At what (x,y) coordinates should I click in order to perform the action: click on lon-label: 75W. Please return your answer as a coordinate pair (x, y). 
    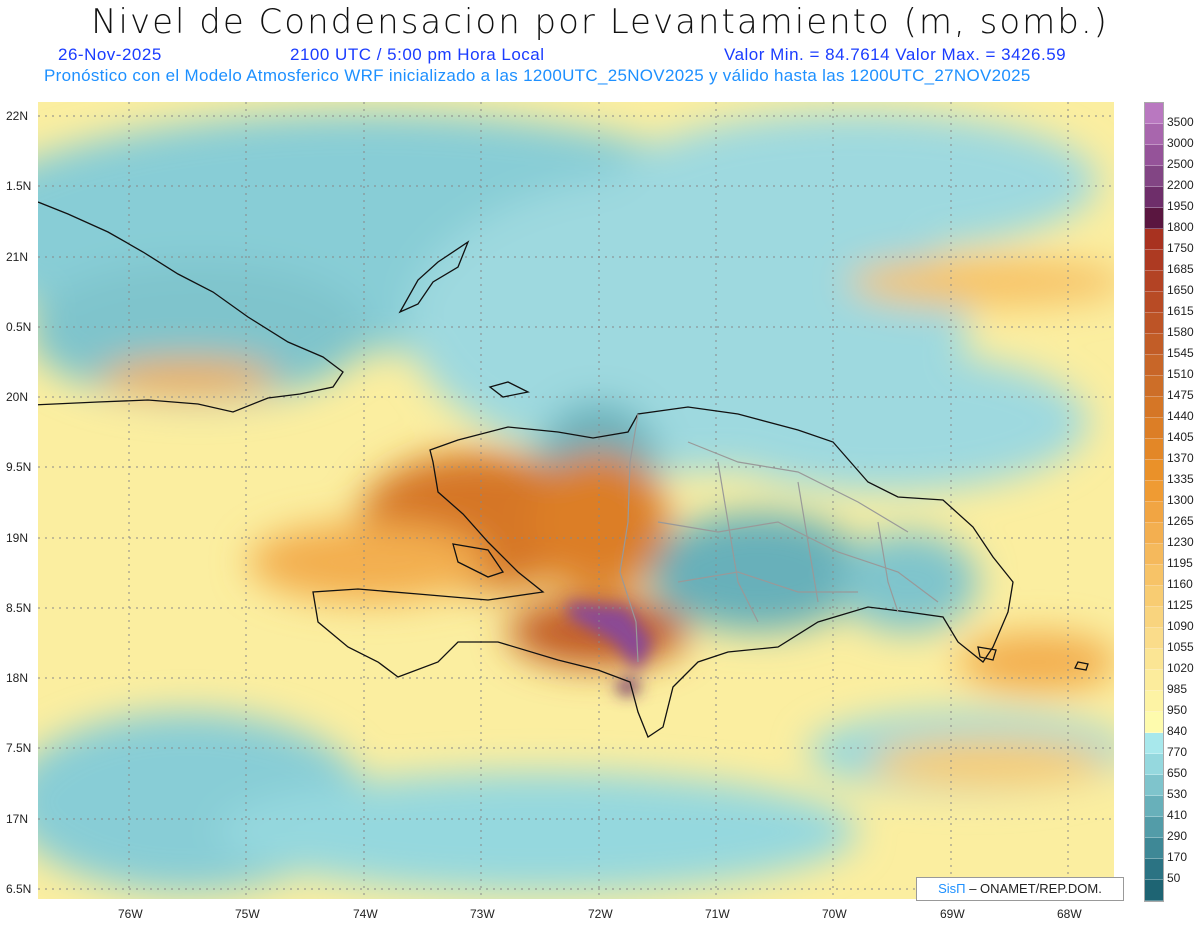
    Looking at the image, I should click on (247, 914).